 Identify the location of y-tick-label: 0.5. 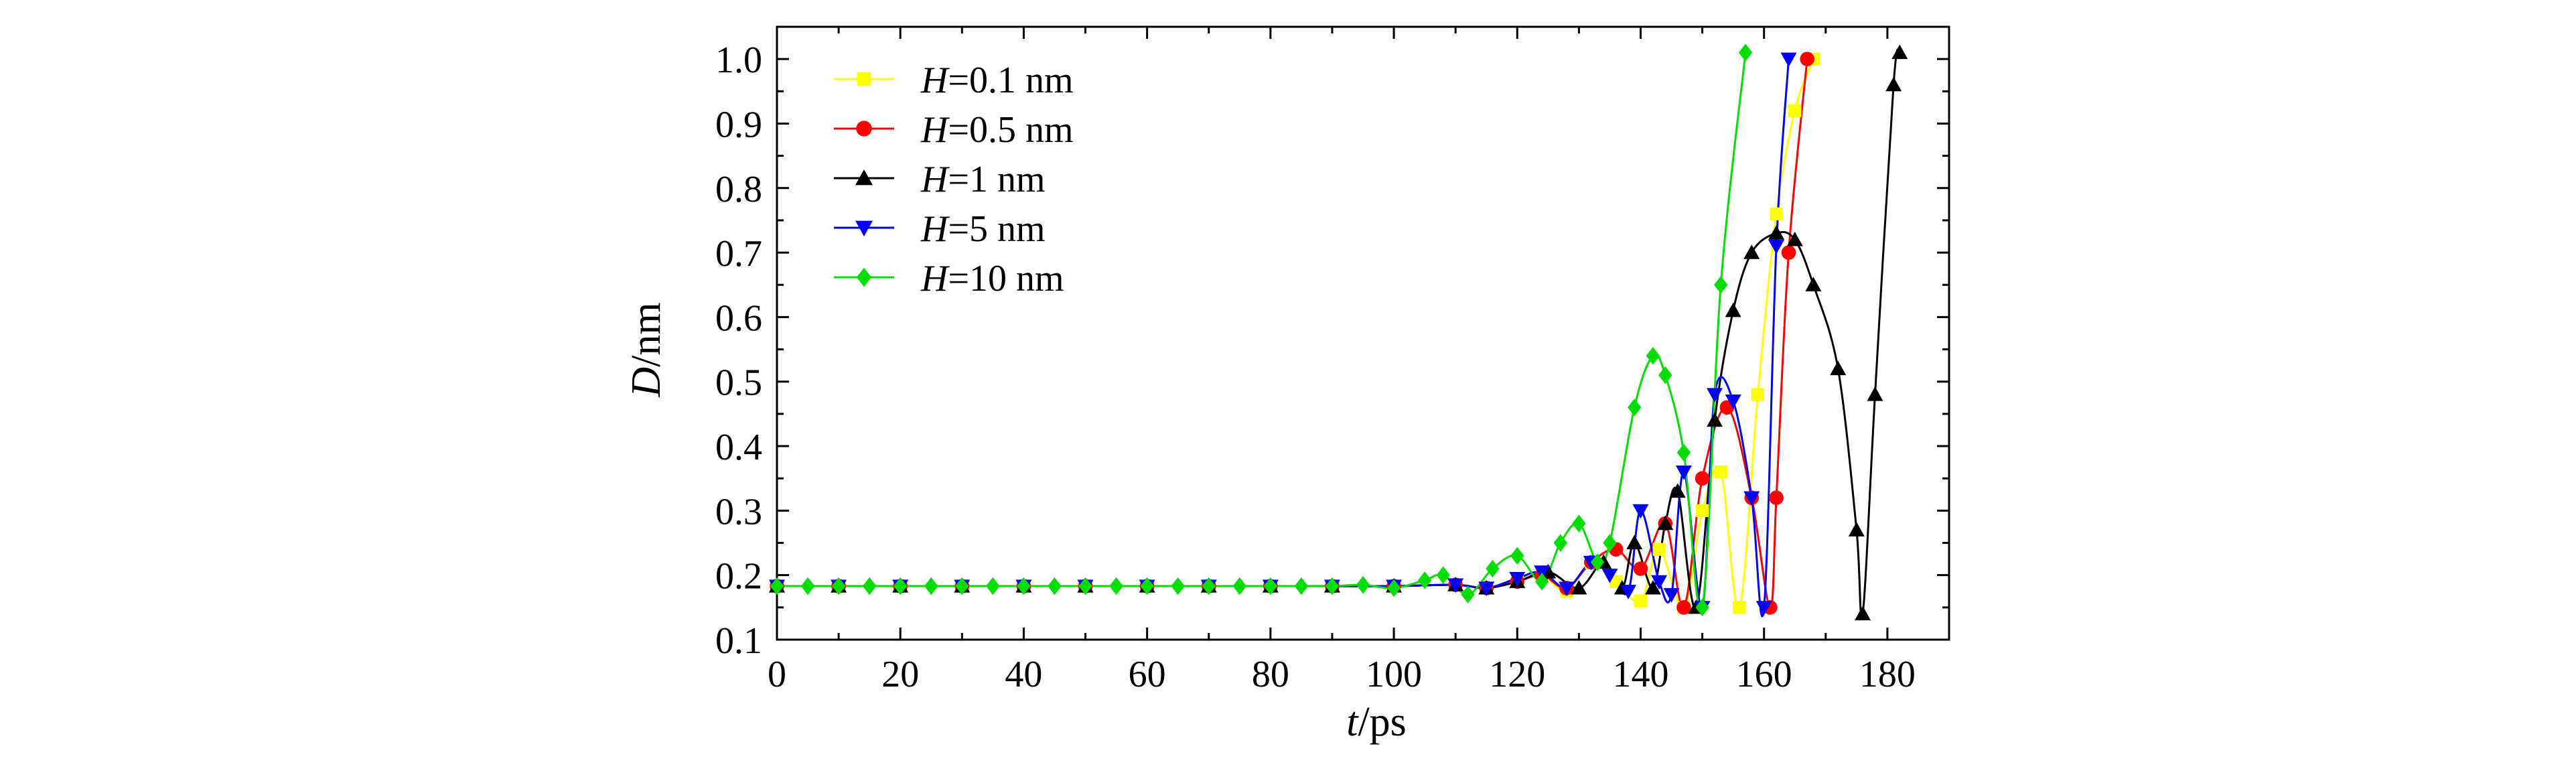
(738, 383).